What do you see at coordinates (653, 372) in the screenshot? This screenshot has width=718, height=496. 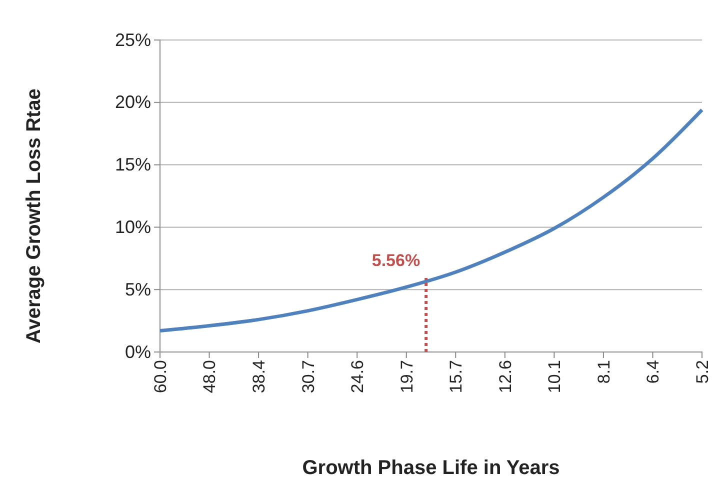 I see `x-tick-label: 6.4` at bounding box center [653, 372].